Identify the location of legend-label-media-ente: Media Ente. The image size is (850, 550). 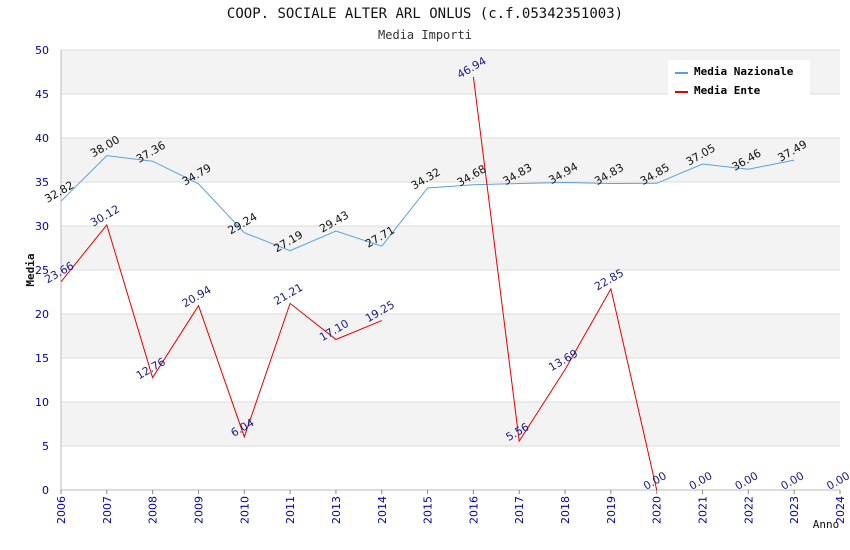
(727, 90).